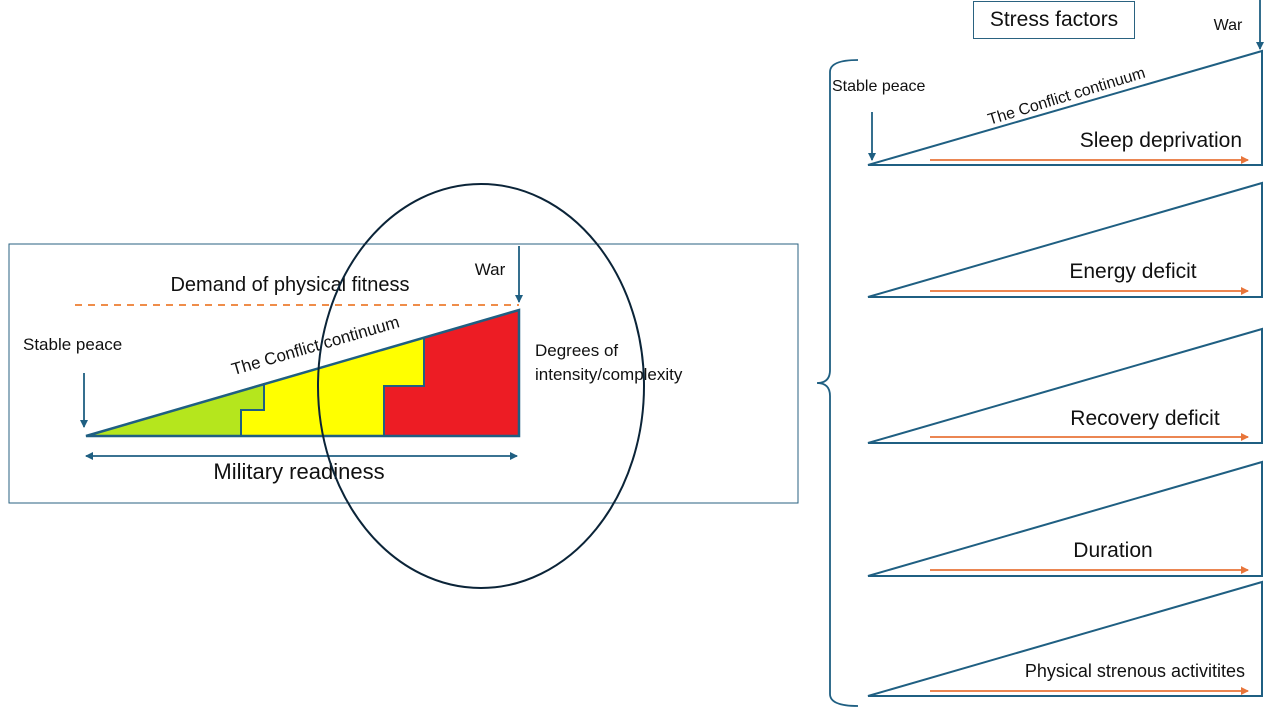 This screenshot has height=720, width=1280. I want to click on war-label: War, so click(490, 269).